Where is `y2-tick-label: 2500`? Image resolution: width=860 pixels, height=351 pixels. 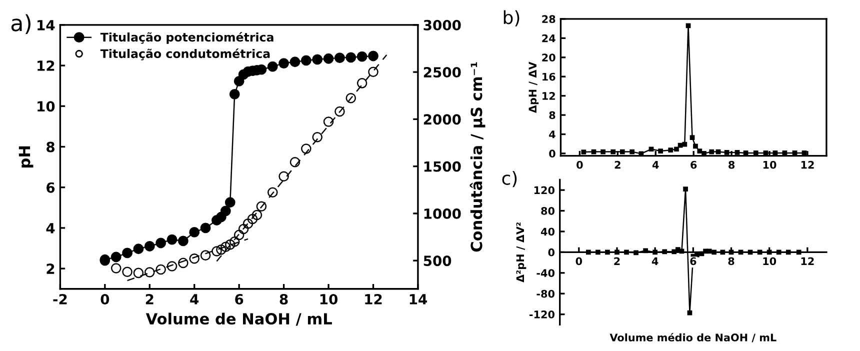 y2-tick-label: 2500 is located at coordinates (442, 72).